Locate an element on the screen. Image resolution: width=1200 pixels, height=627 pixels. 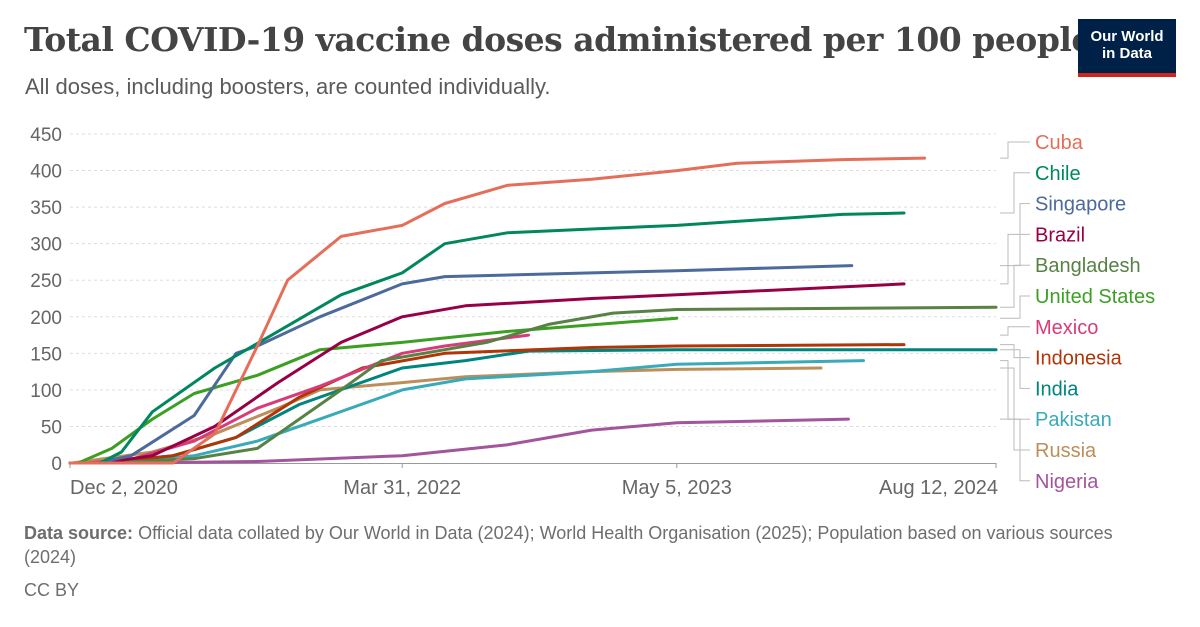
legend-label-russia: Russia is located at coordinates (1066, 451).